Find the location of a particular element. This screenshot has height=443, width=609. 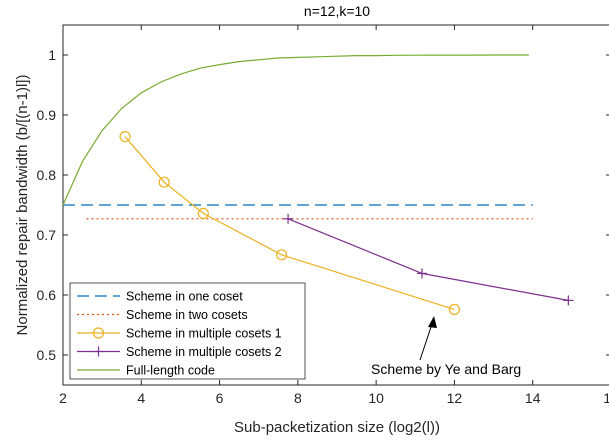

x-tick-label: 8 is located at coordinates (298, 398).